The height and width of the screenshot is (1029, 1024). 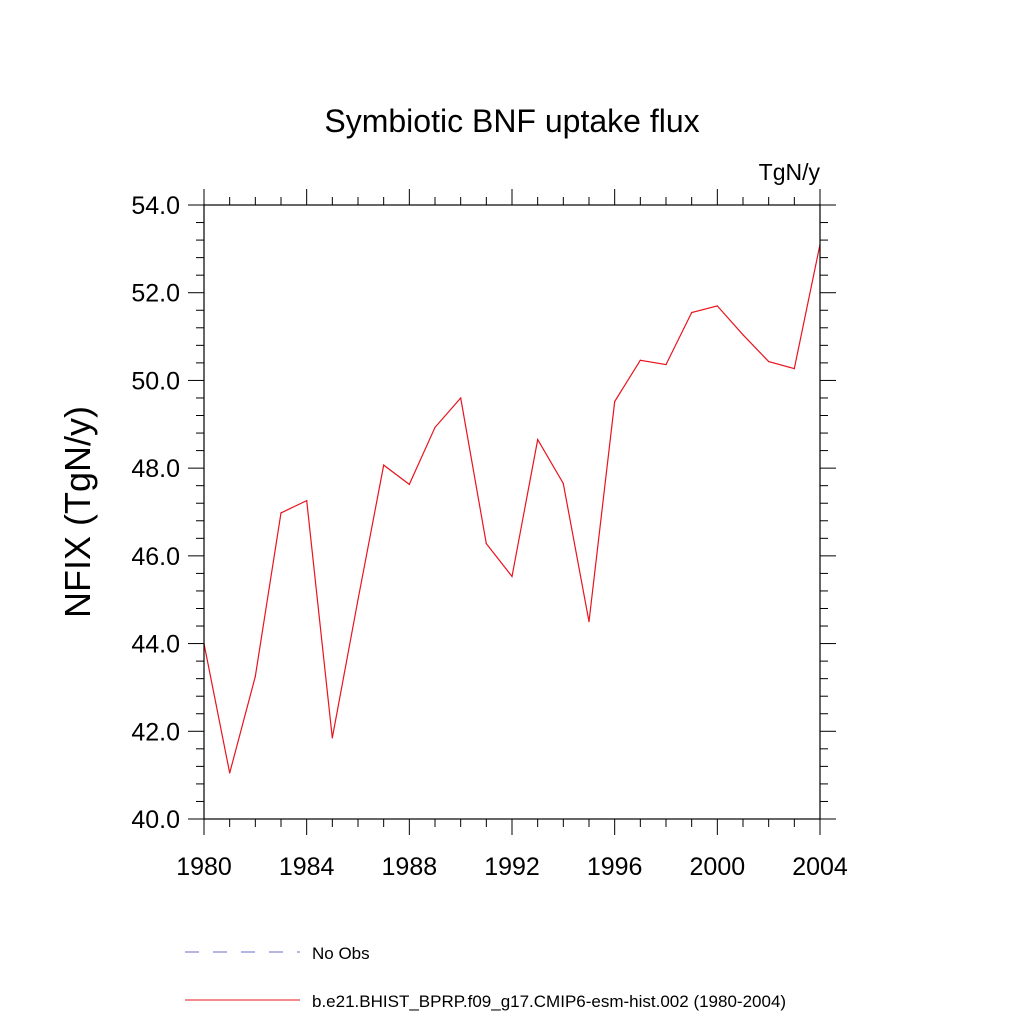 I want to click on x-tick-label: 1992, so click(x=512, y=867).